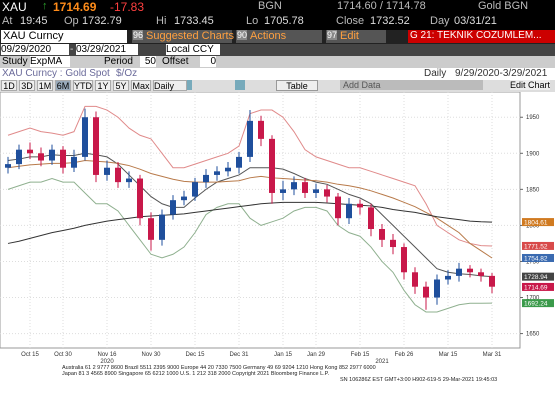 This screenshot has height=400, width=555. What do you see at coordinates (14, 7) in the screenshot?
I see `ticker: XAU` at bounding box center [14, 7].